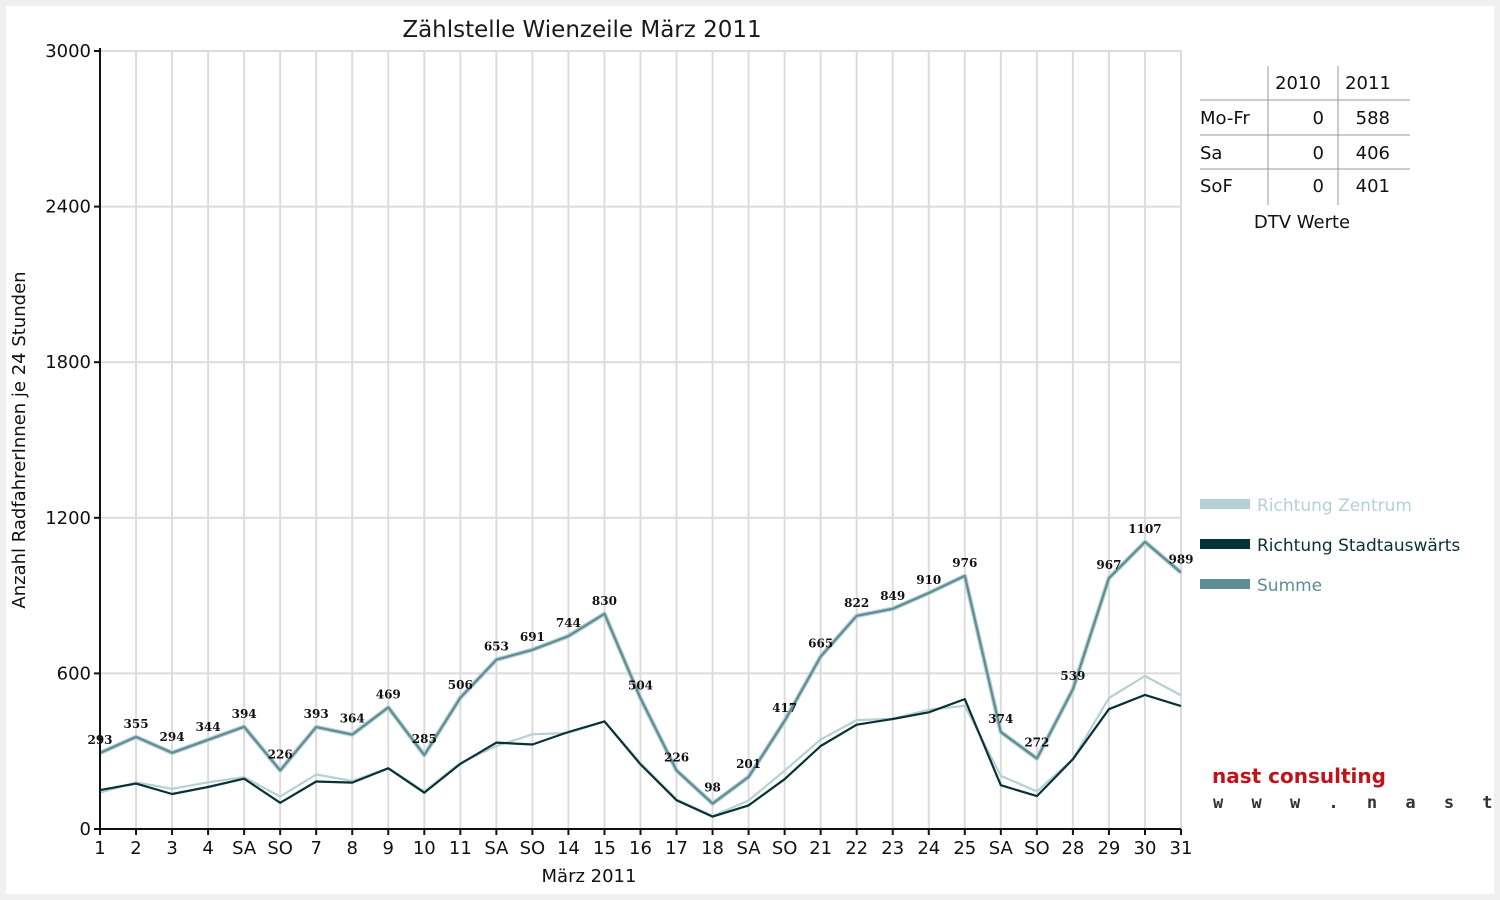 This screenshot has height=900, width=1500. What do you see at coordinates (892, 596) in the screenshot?
I see `data-label: 849` at bounding box center [892, 596].